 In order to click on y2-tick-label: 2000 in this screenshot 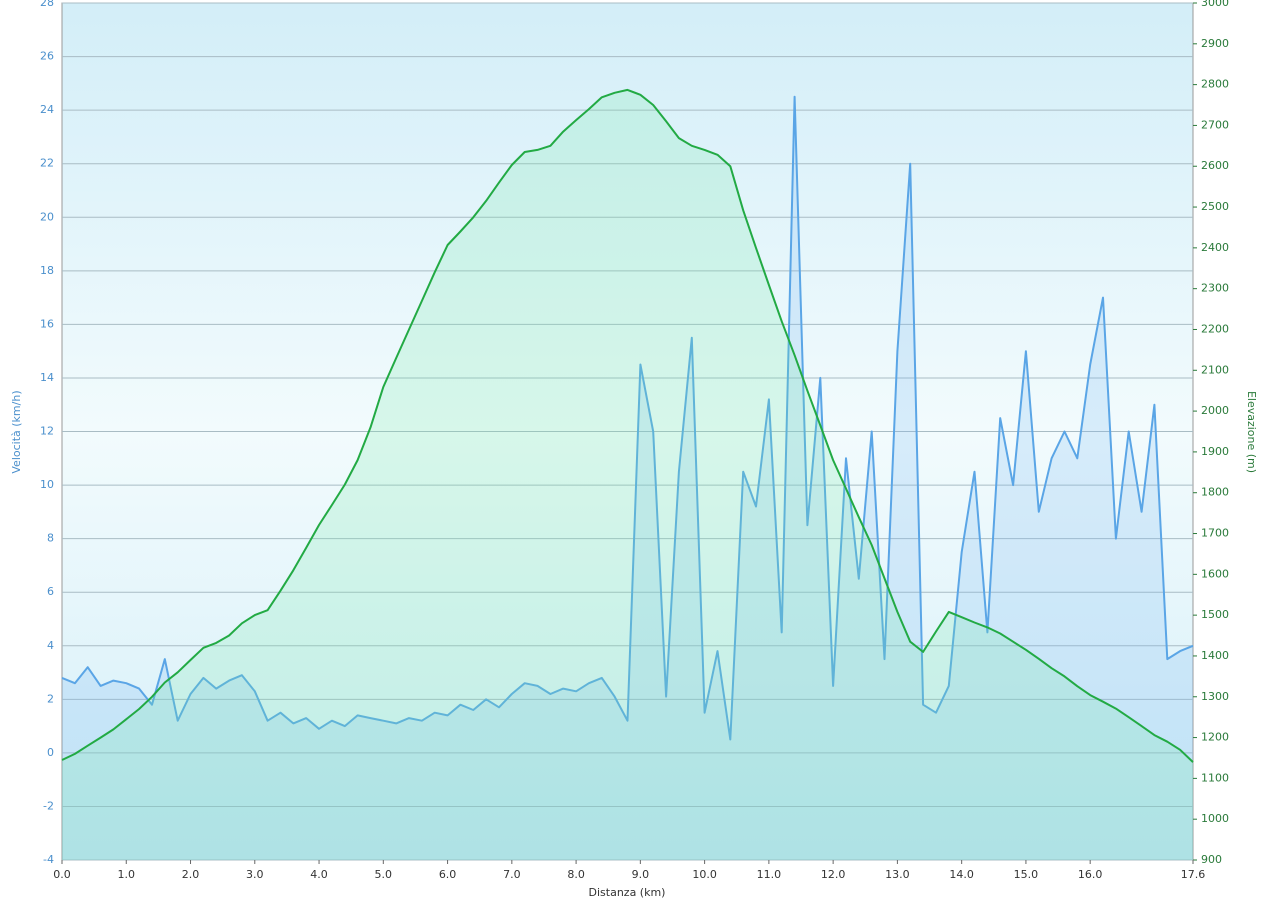, I will do `click(1215, 410)`.